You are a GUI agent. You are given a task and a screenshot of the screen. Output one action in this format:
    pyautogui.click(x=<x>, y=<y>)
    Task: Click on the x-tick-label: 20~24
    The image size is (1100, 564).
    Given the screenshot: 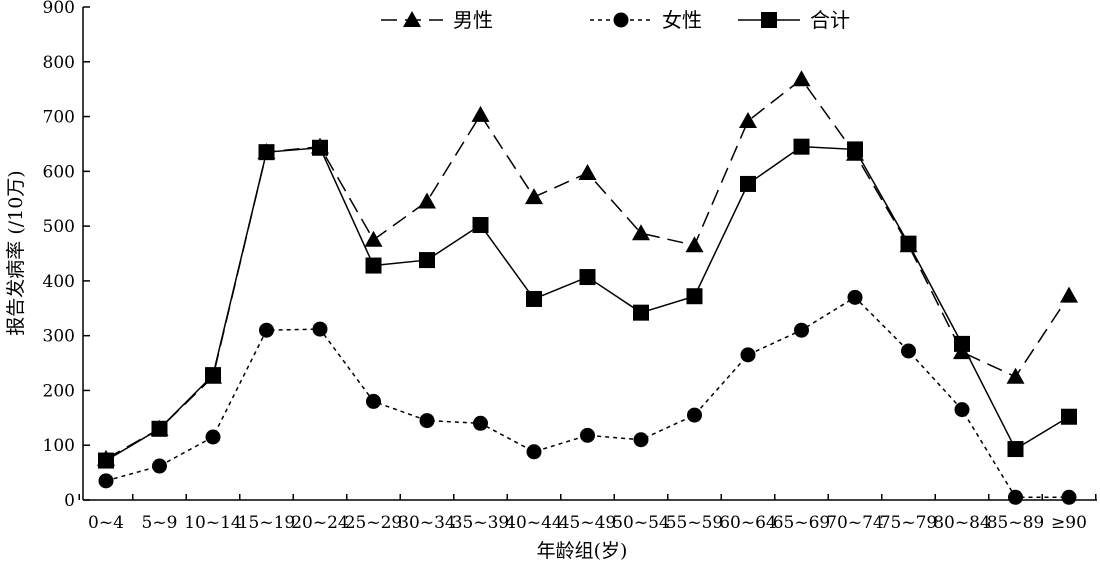 What is the action you would take?
    pyautogui.click(x=320, y=523)
    